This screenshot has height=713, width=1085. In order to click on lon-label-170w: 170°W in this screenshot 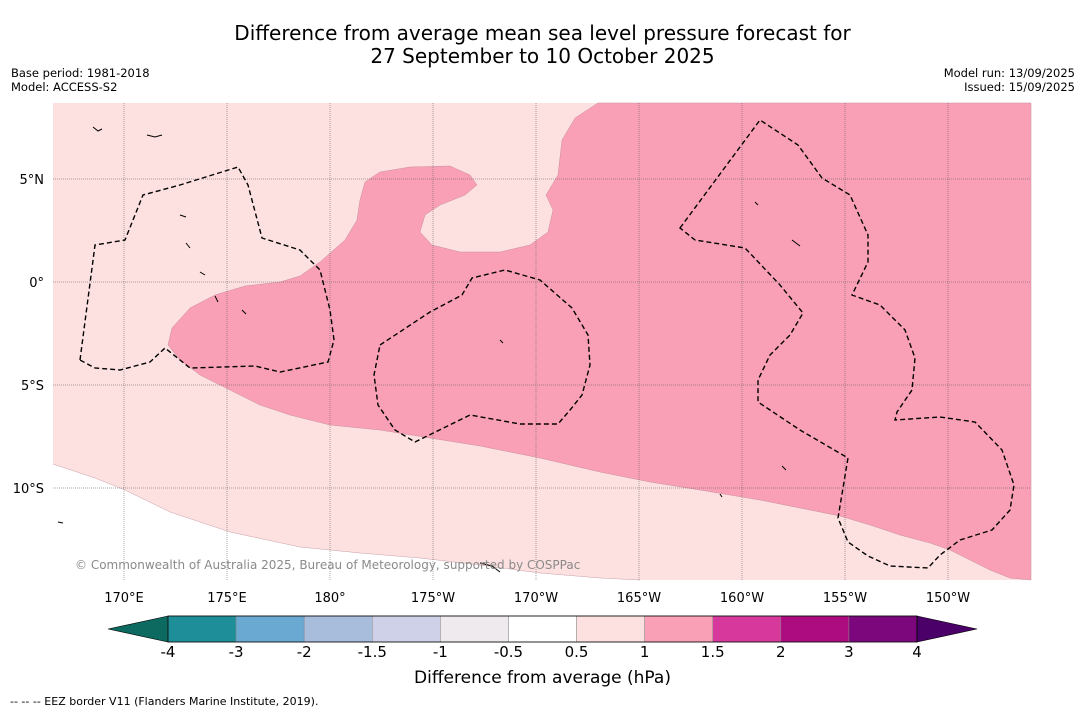, I will do `click(536, 598)`.